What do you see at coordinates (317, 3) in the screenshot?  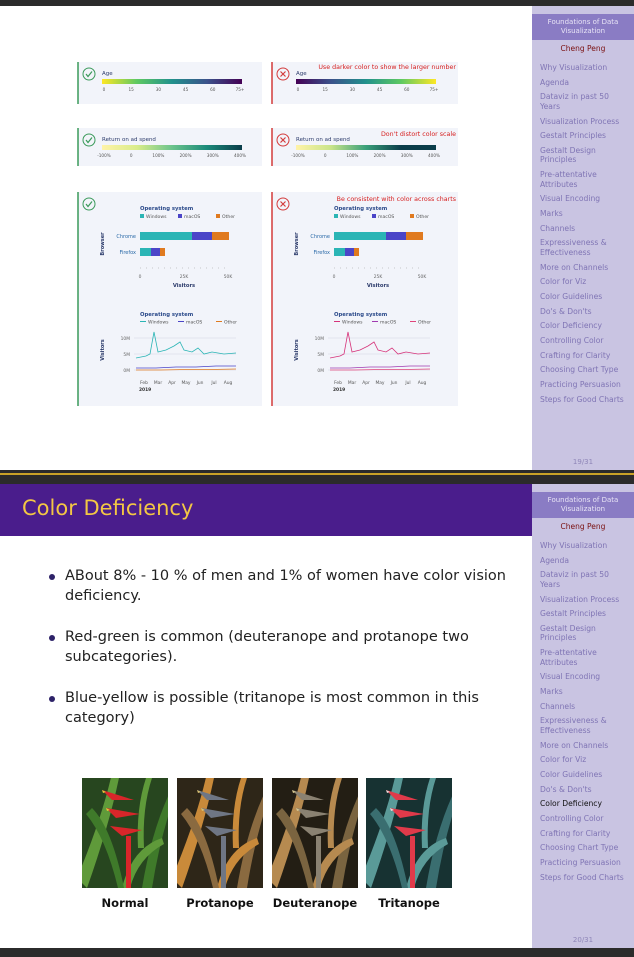 I see `top-bar` at bounding box center [317, 3].